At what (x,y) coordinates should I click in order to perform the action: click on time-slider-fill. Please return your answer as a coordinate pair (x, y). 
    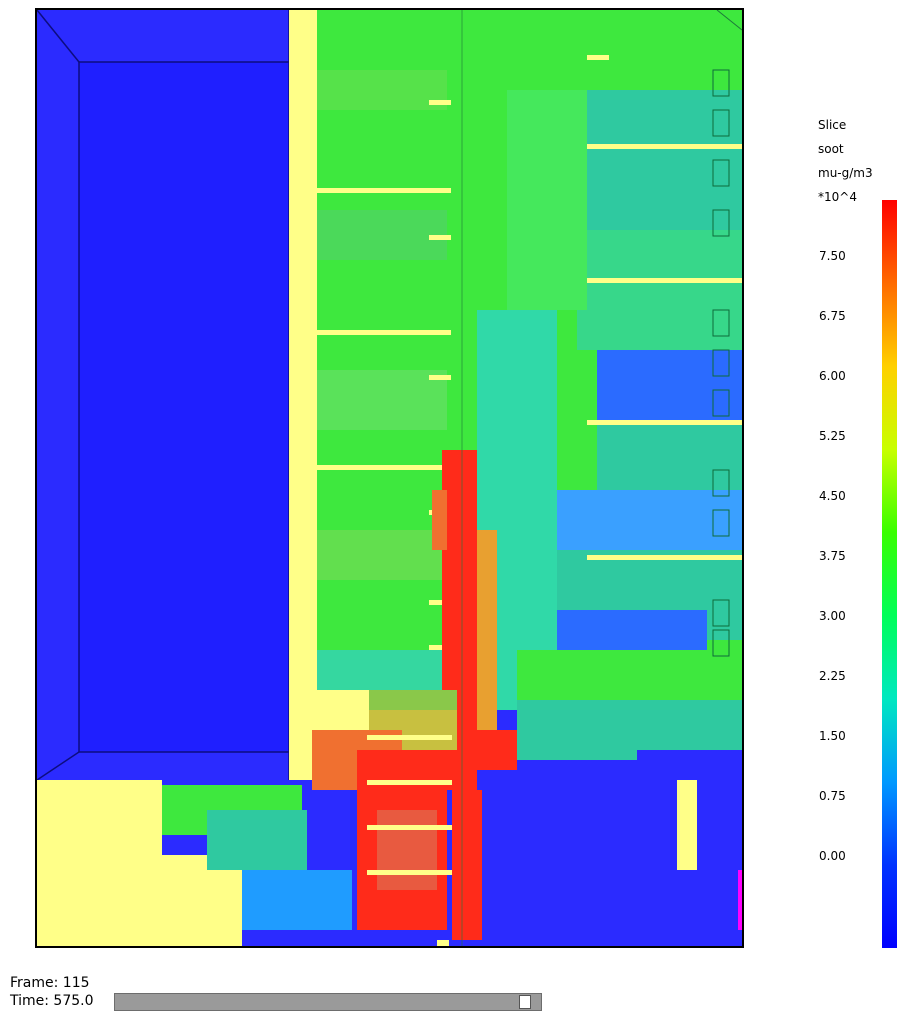
    Looking at the image, I should click on (317, 1002).